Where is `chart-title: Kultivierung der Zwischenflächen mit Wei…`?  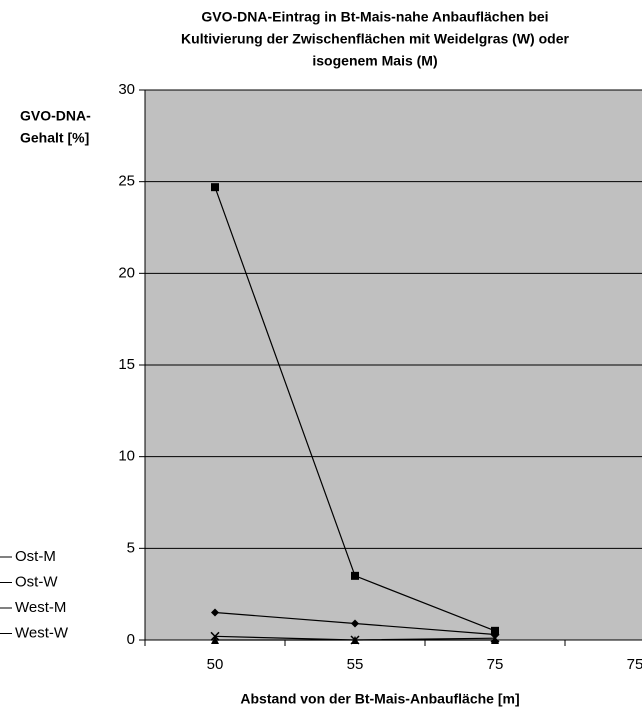
chart-title: Kultivierung der Zwischenflächen mit Wei… is located at coordinates (375, 39).